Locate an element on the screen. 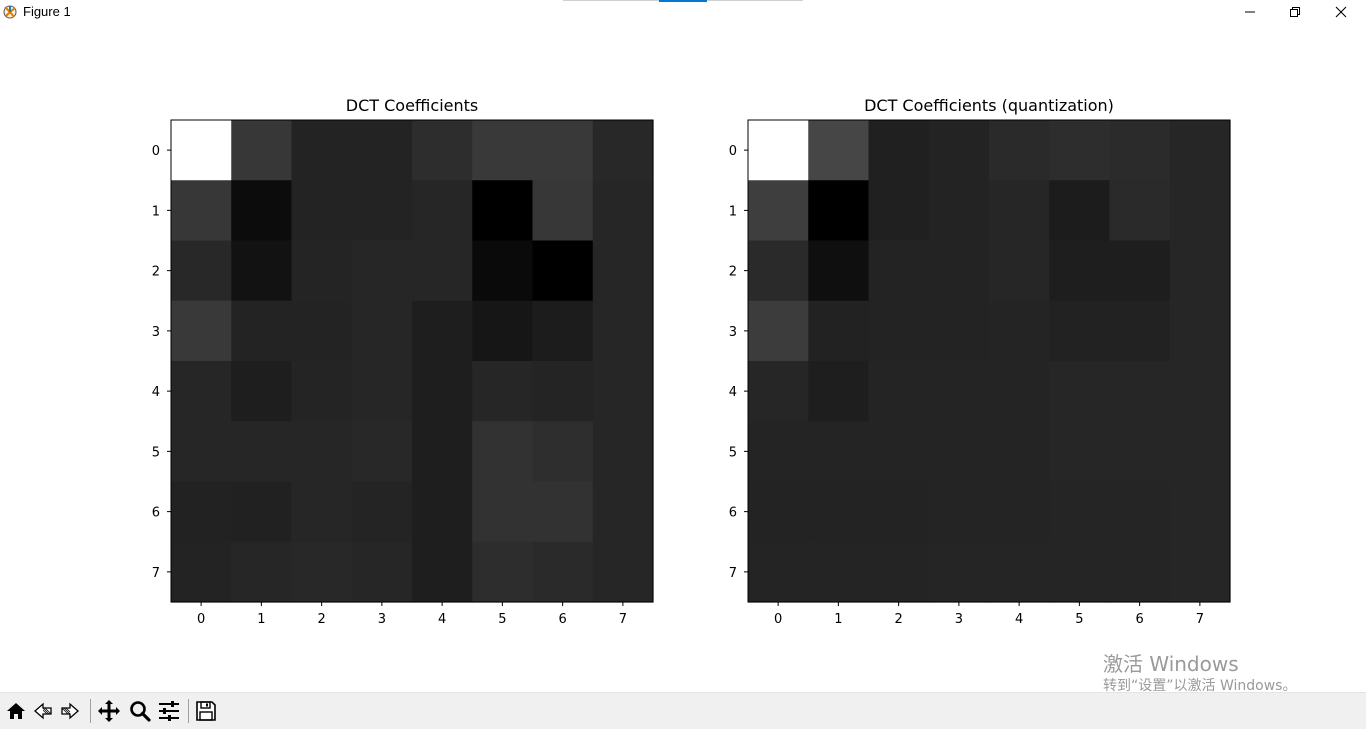  back-button is located at coordinates (43, 711).